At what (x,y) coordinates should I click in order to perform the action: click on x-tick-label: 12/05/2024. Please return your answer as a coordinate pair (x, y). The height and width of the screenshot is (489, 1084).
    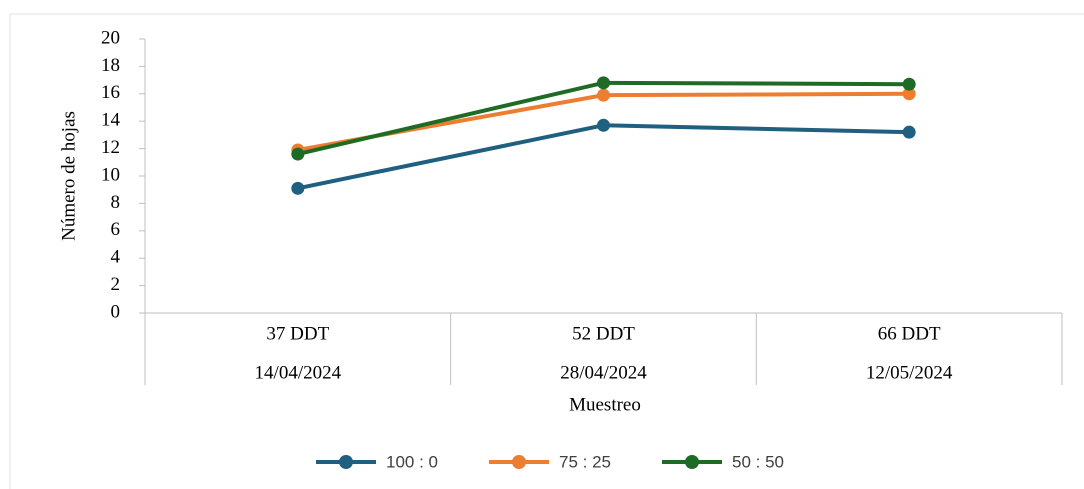
    Looking at the image, I should click on (909, 372).